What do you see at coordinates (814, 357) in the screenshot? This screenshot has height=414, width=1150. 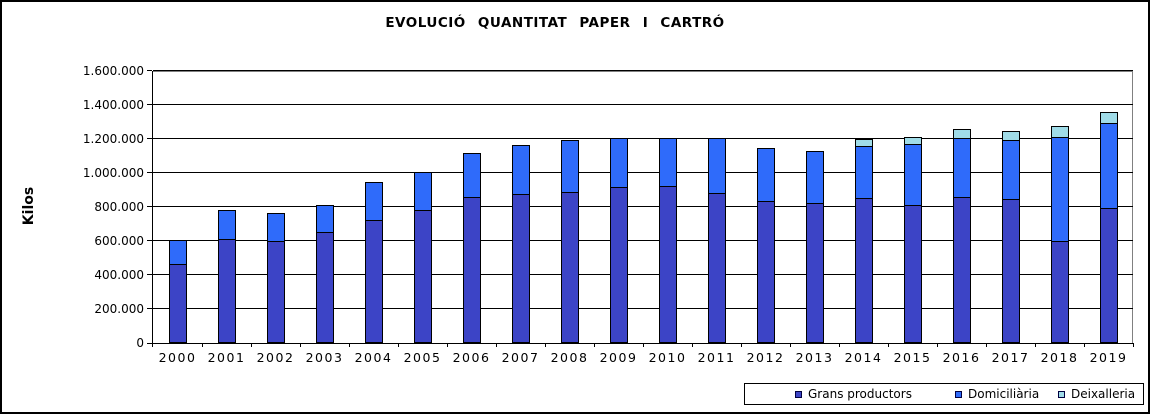 I see `x-axis-category-label: 2013` at bounding box center [814, 357].